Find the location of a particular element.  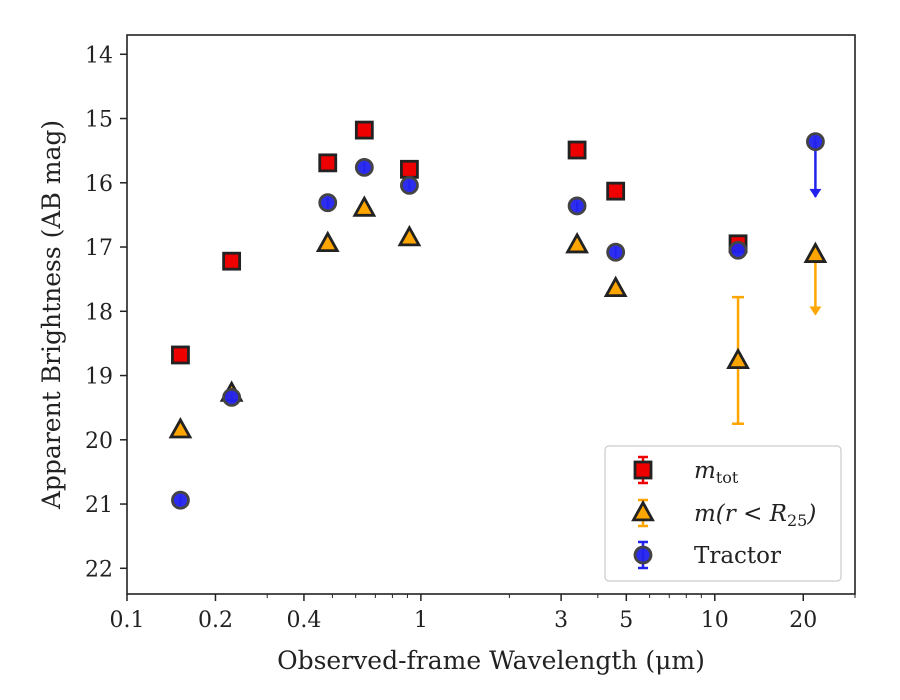

legend-label-main: Tractor is located at coordinates (737, 556).